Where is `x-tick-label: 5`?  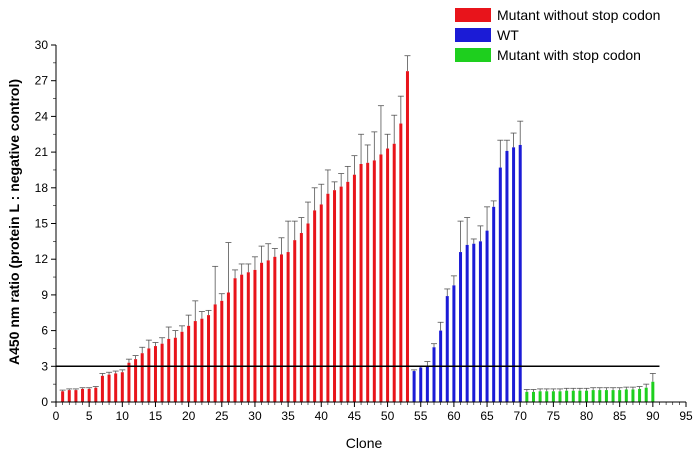 x-tick-label: 5 is located at coordinates (89, 416).